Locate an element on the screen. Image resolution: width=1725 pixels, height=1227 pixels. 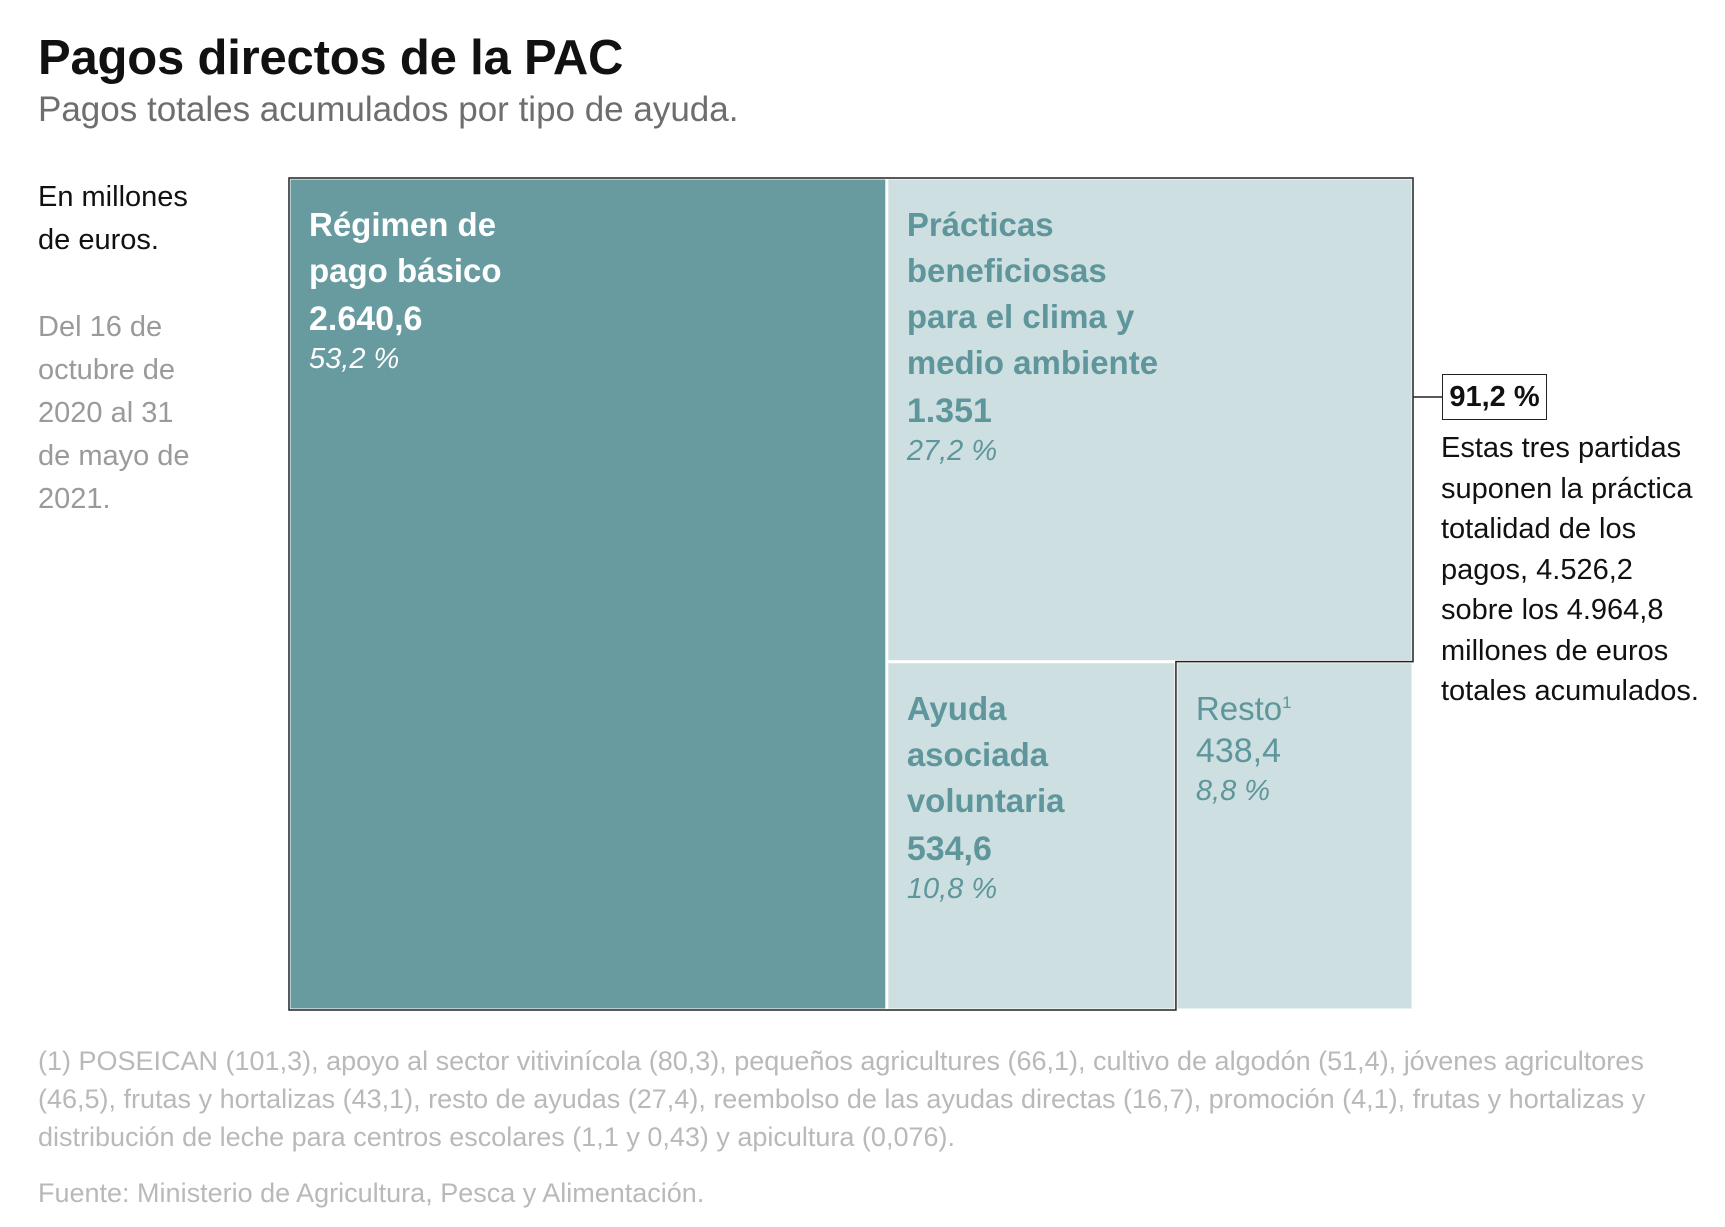
tile-label: Ayuda asociada voluntaria is located at coordinates (985, 754).